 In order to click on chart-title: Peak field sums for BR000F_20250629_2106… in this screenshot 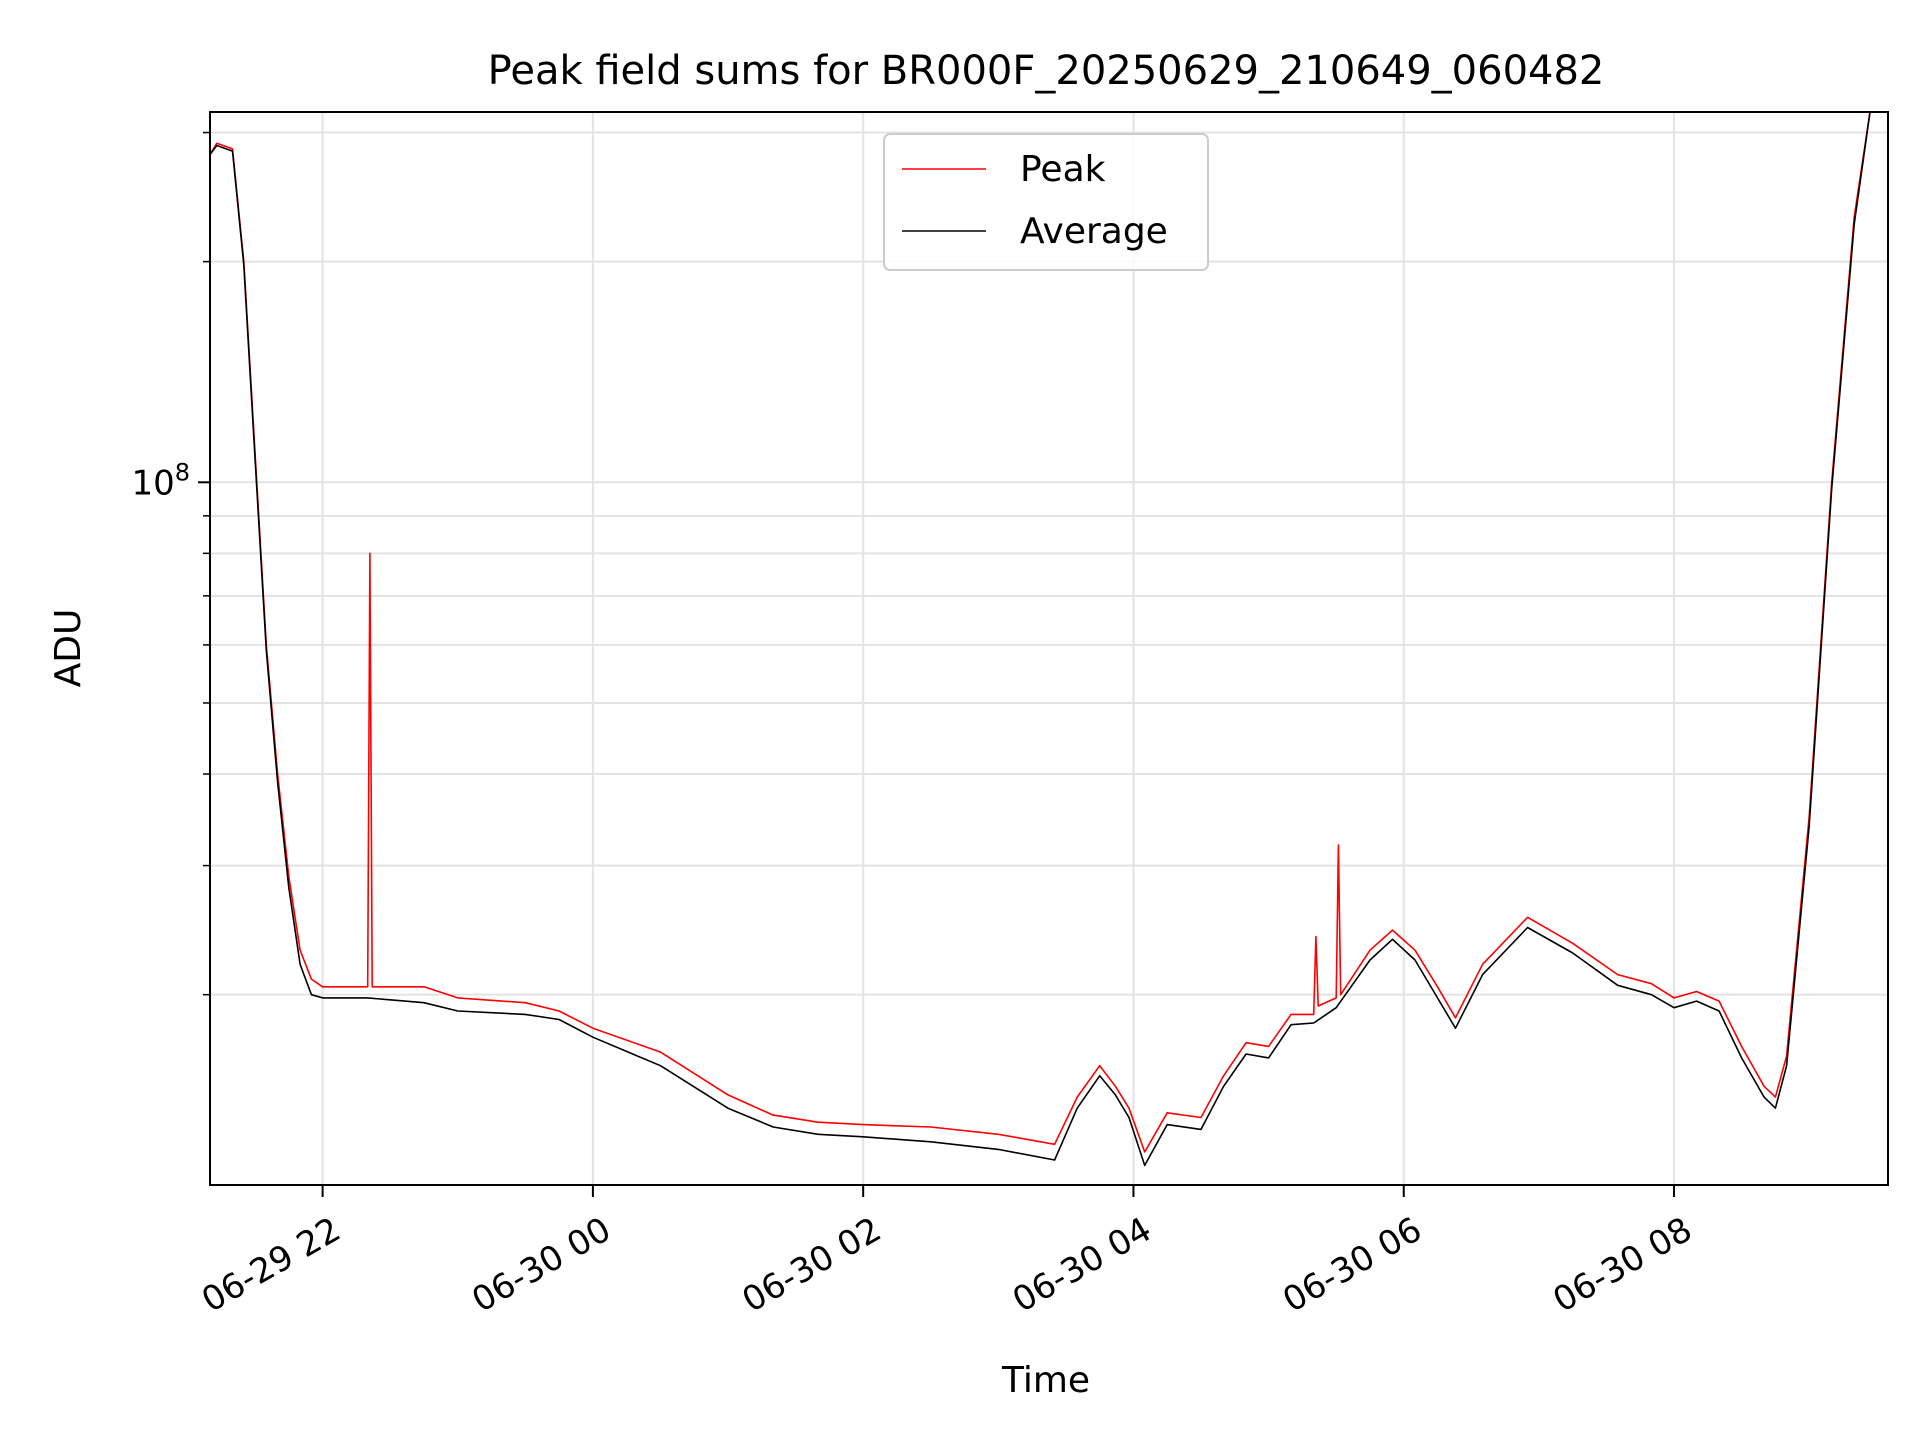, I will do `click(1046, 71)`.